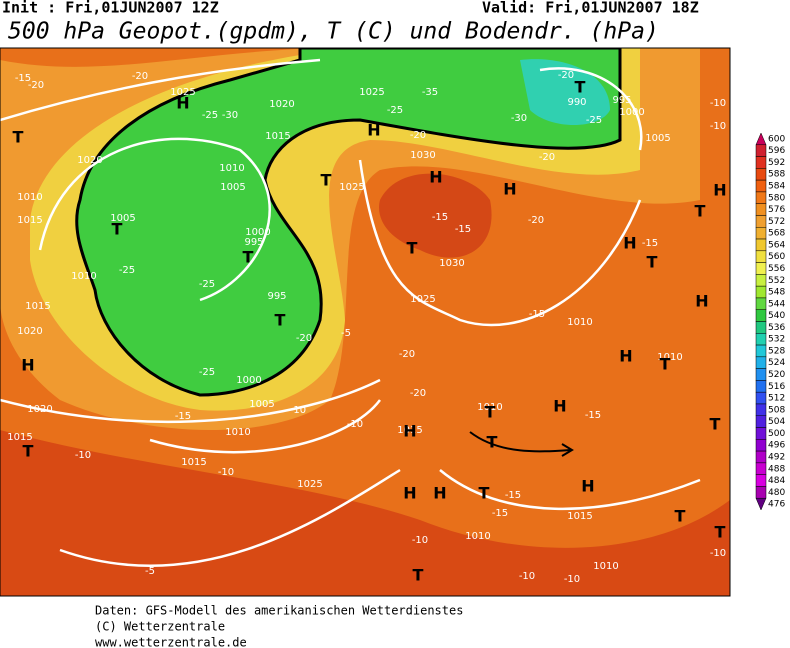  Describe the element at coordinates (776, 187) in the screenshot. I see `colorbar-label: 584` at that location.